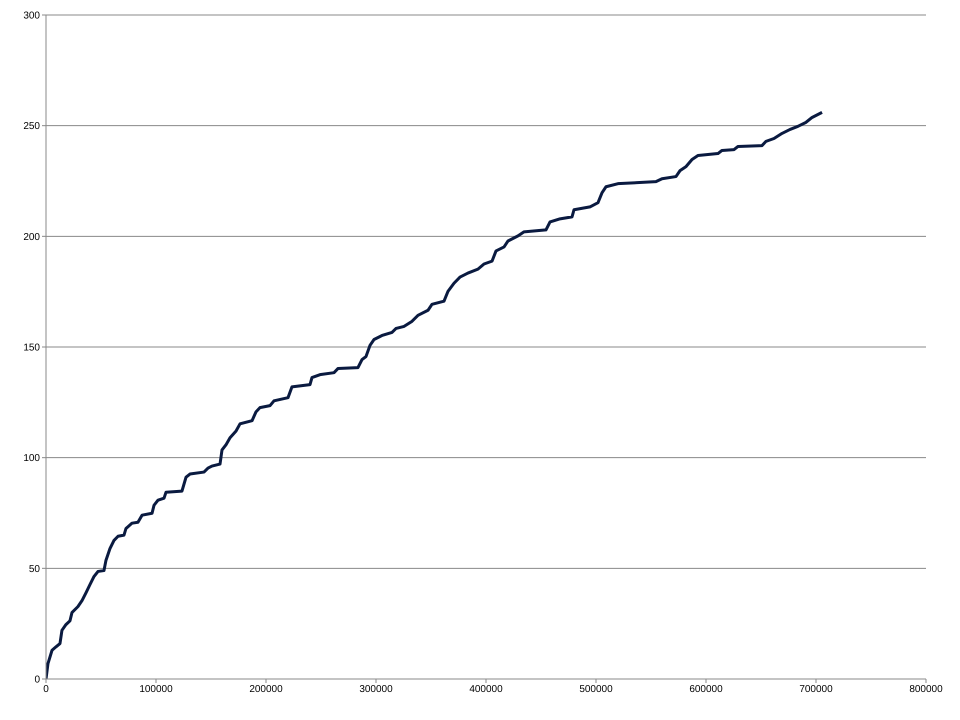 The image size is (960, 720). I want to click on x-tick-label: 100000, so click(156, 690).